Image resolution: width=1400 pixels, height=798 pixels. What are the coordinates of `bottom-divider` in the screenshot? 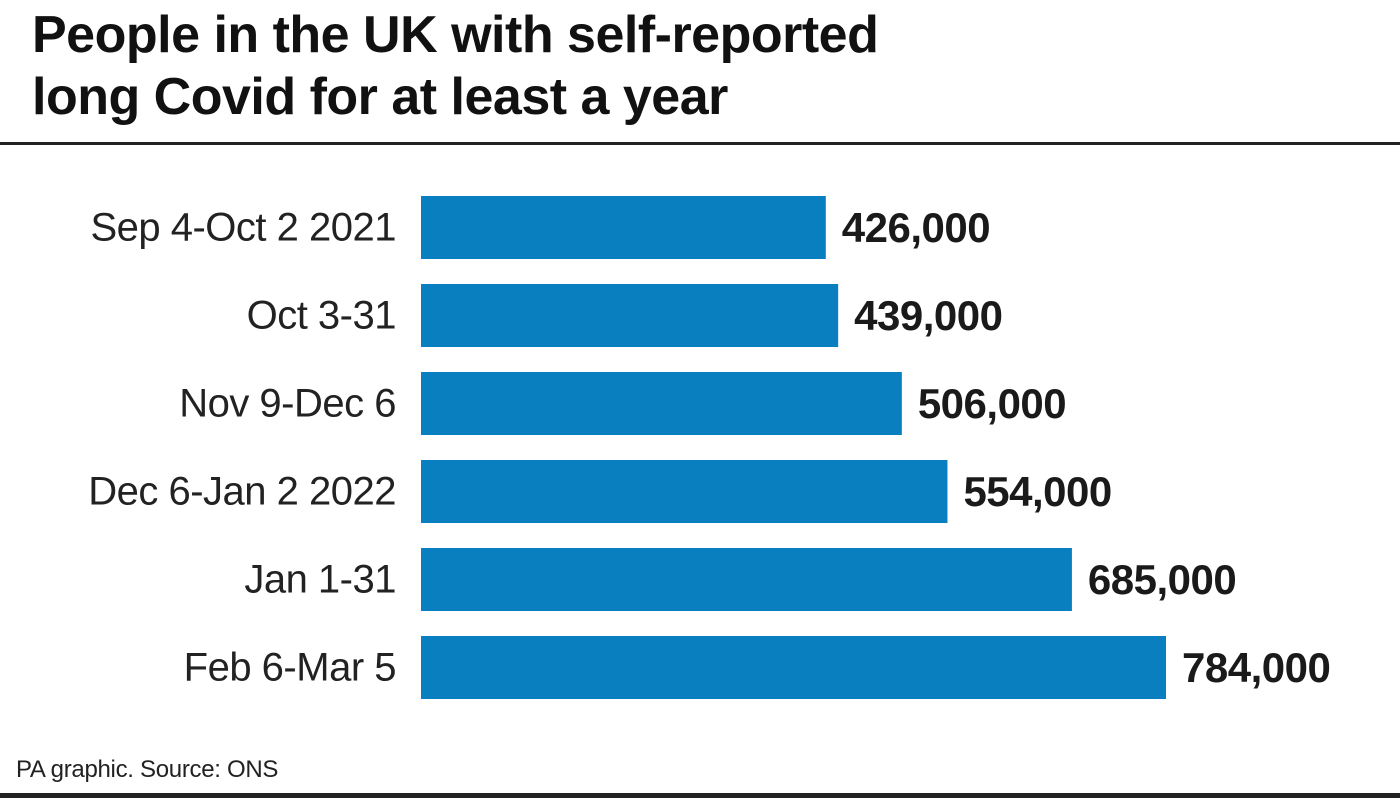 It's located at (700, 795).